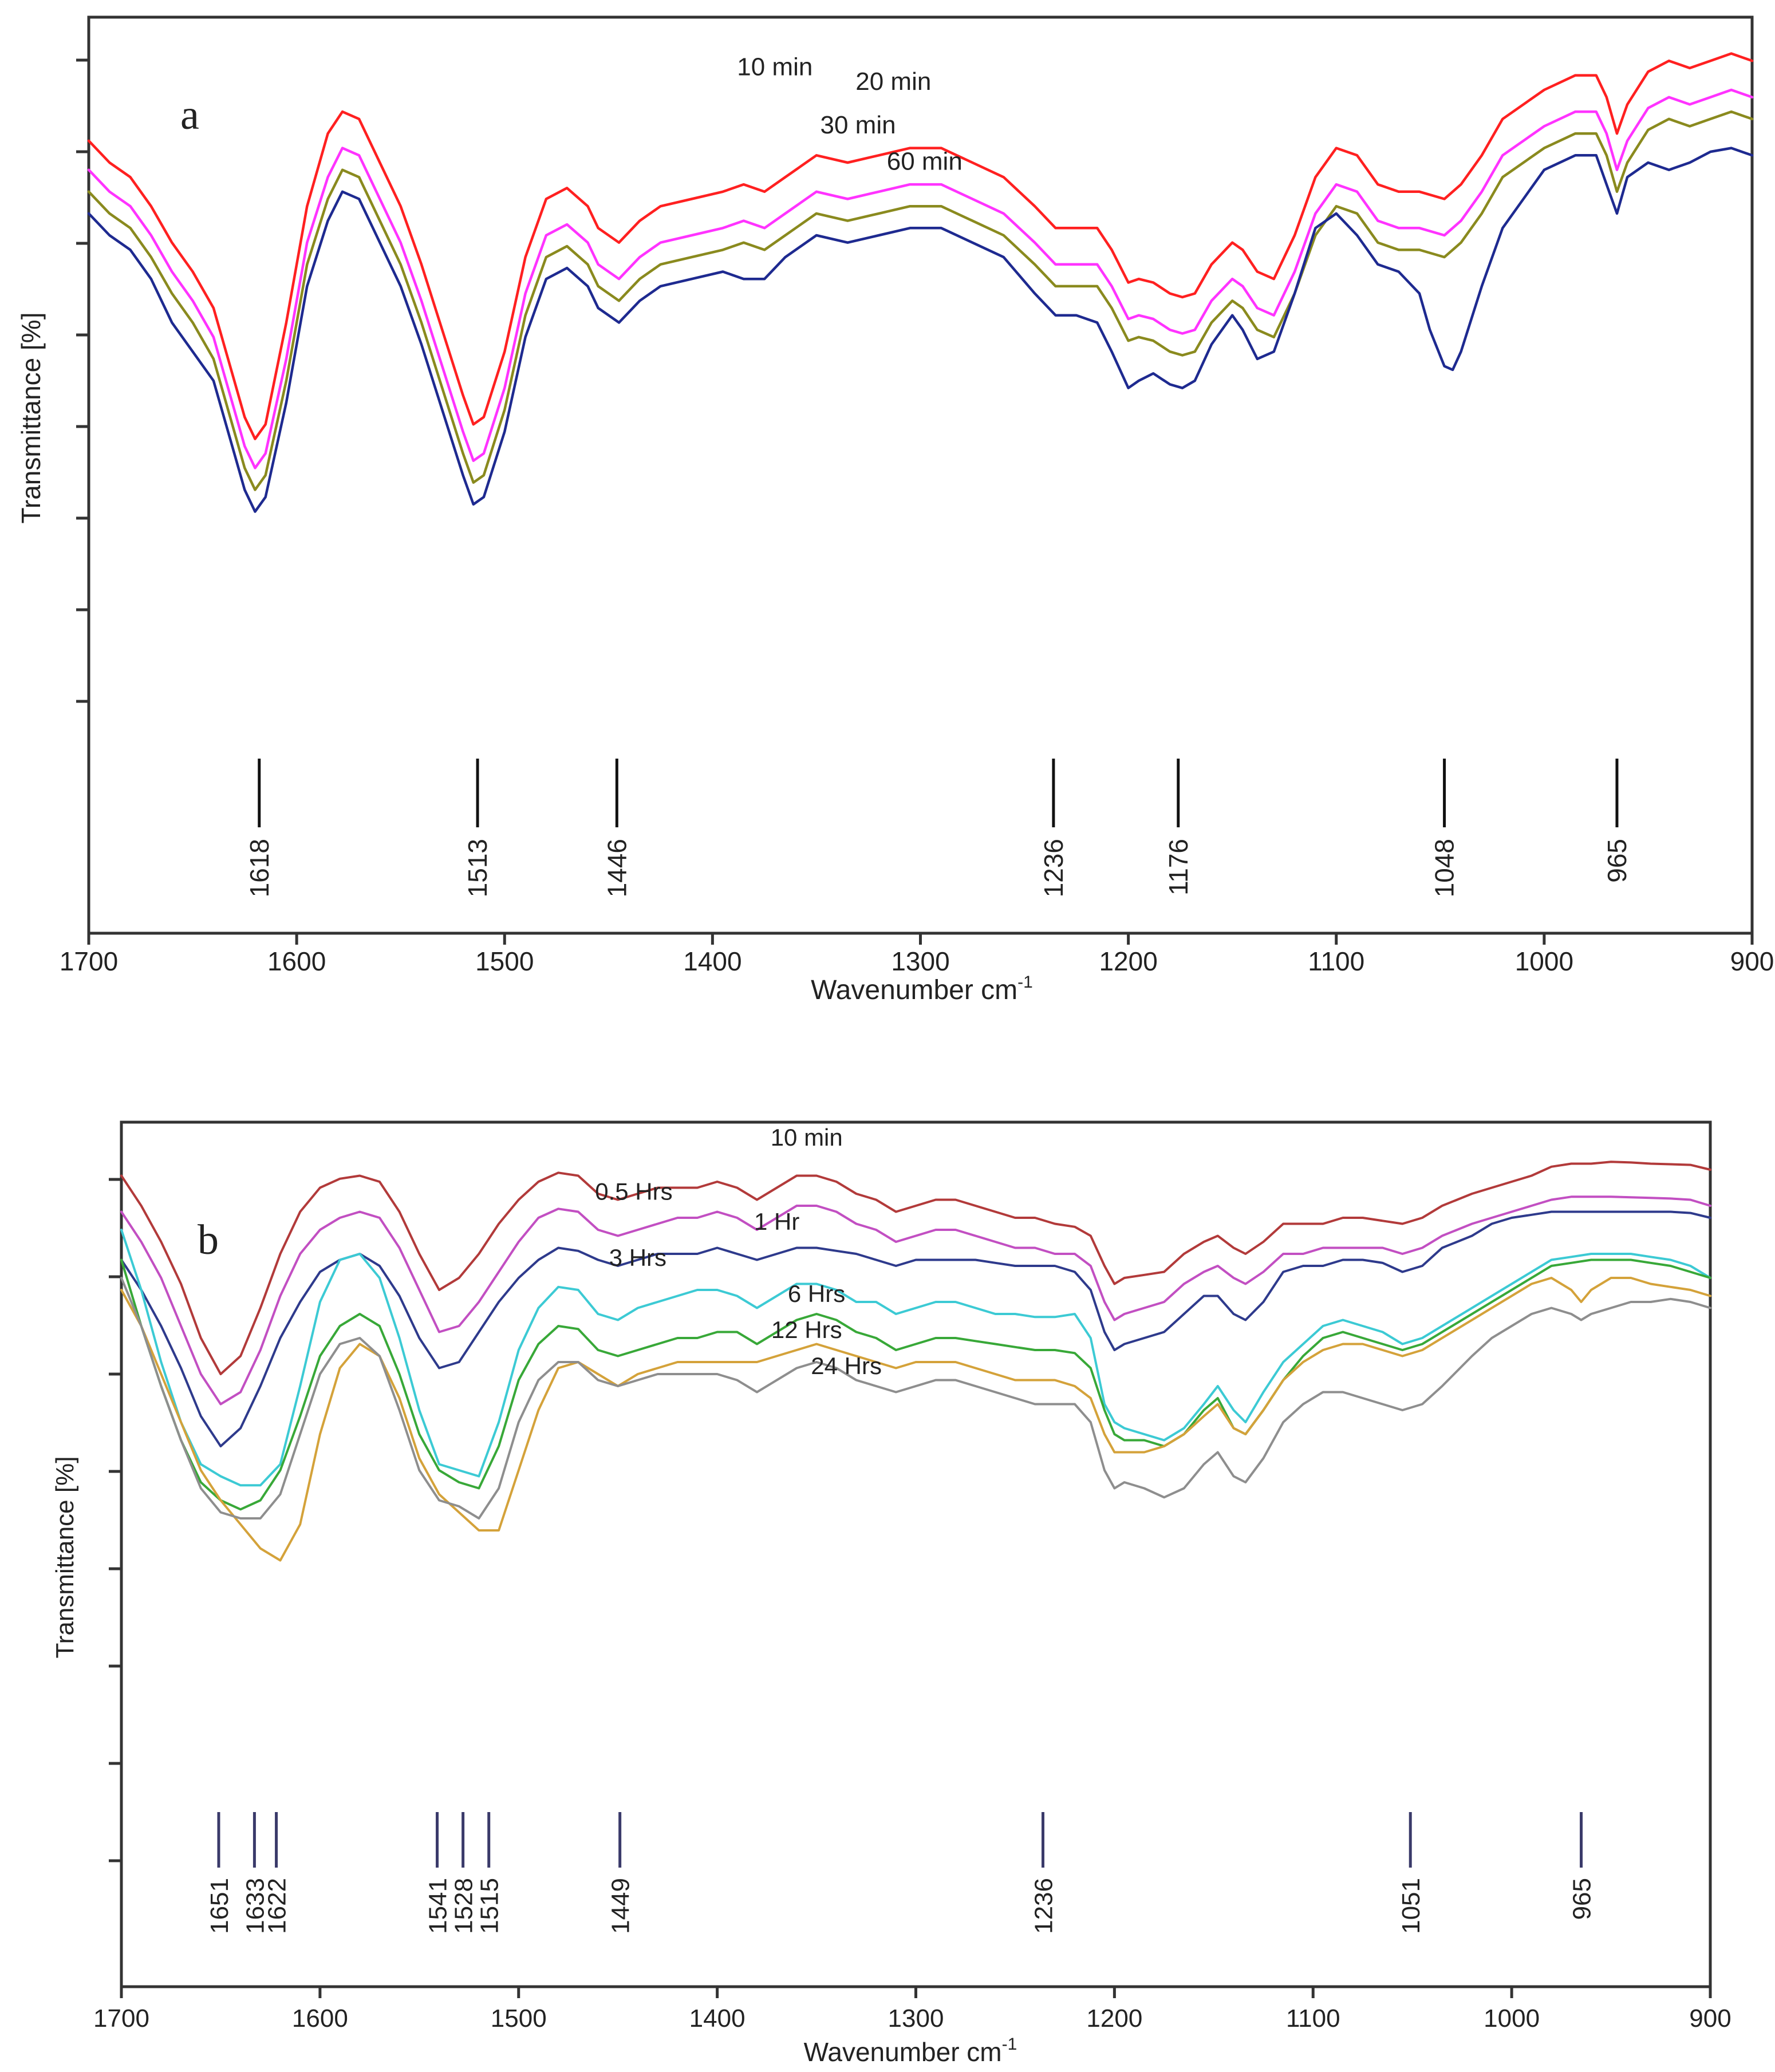 This screenshot has width=1775, height=2072. I want to click on panel-b-y-axis-label: Transmittance [%], so click(65, 1558).